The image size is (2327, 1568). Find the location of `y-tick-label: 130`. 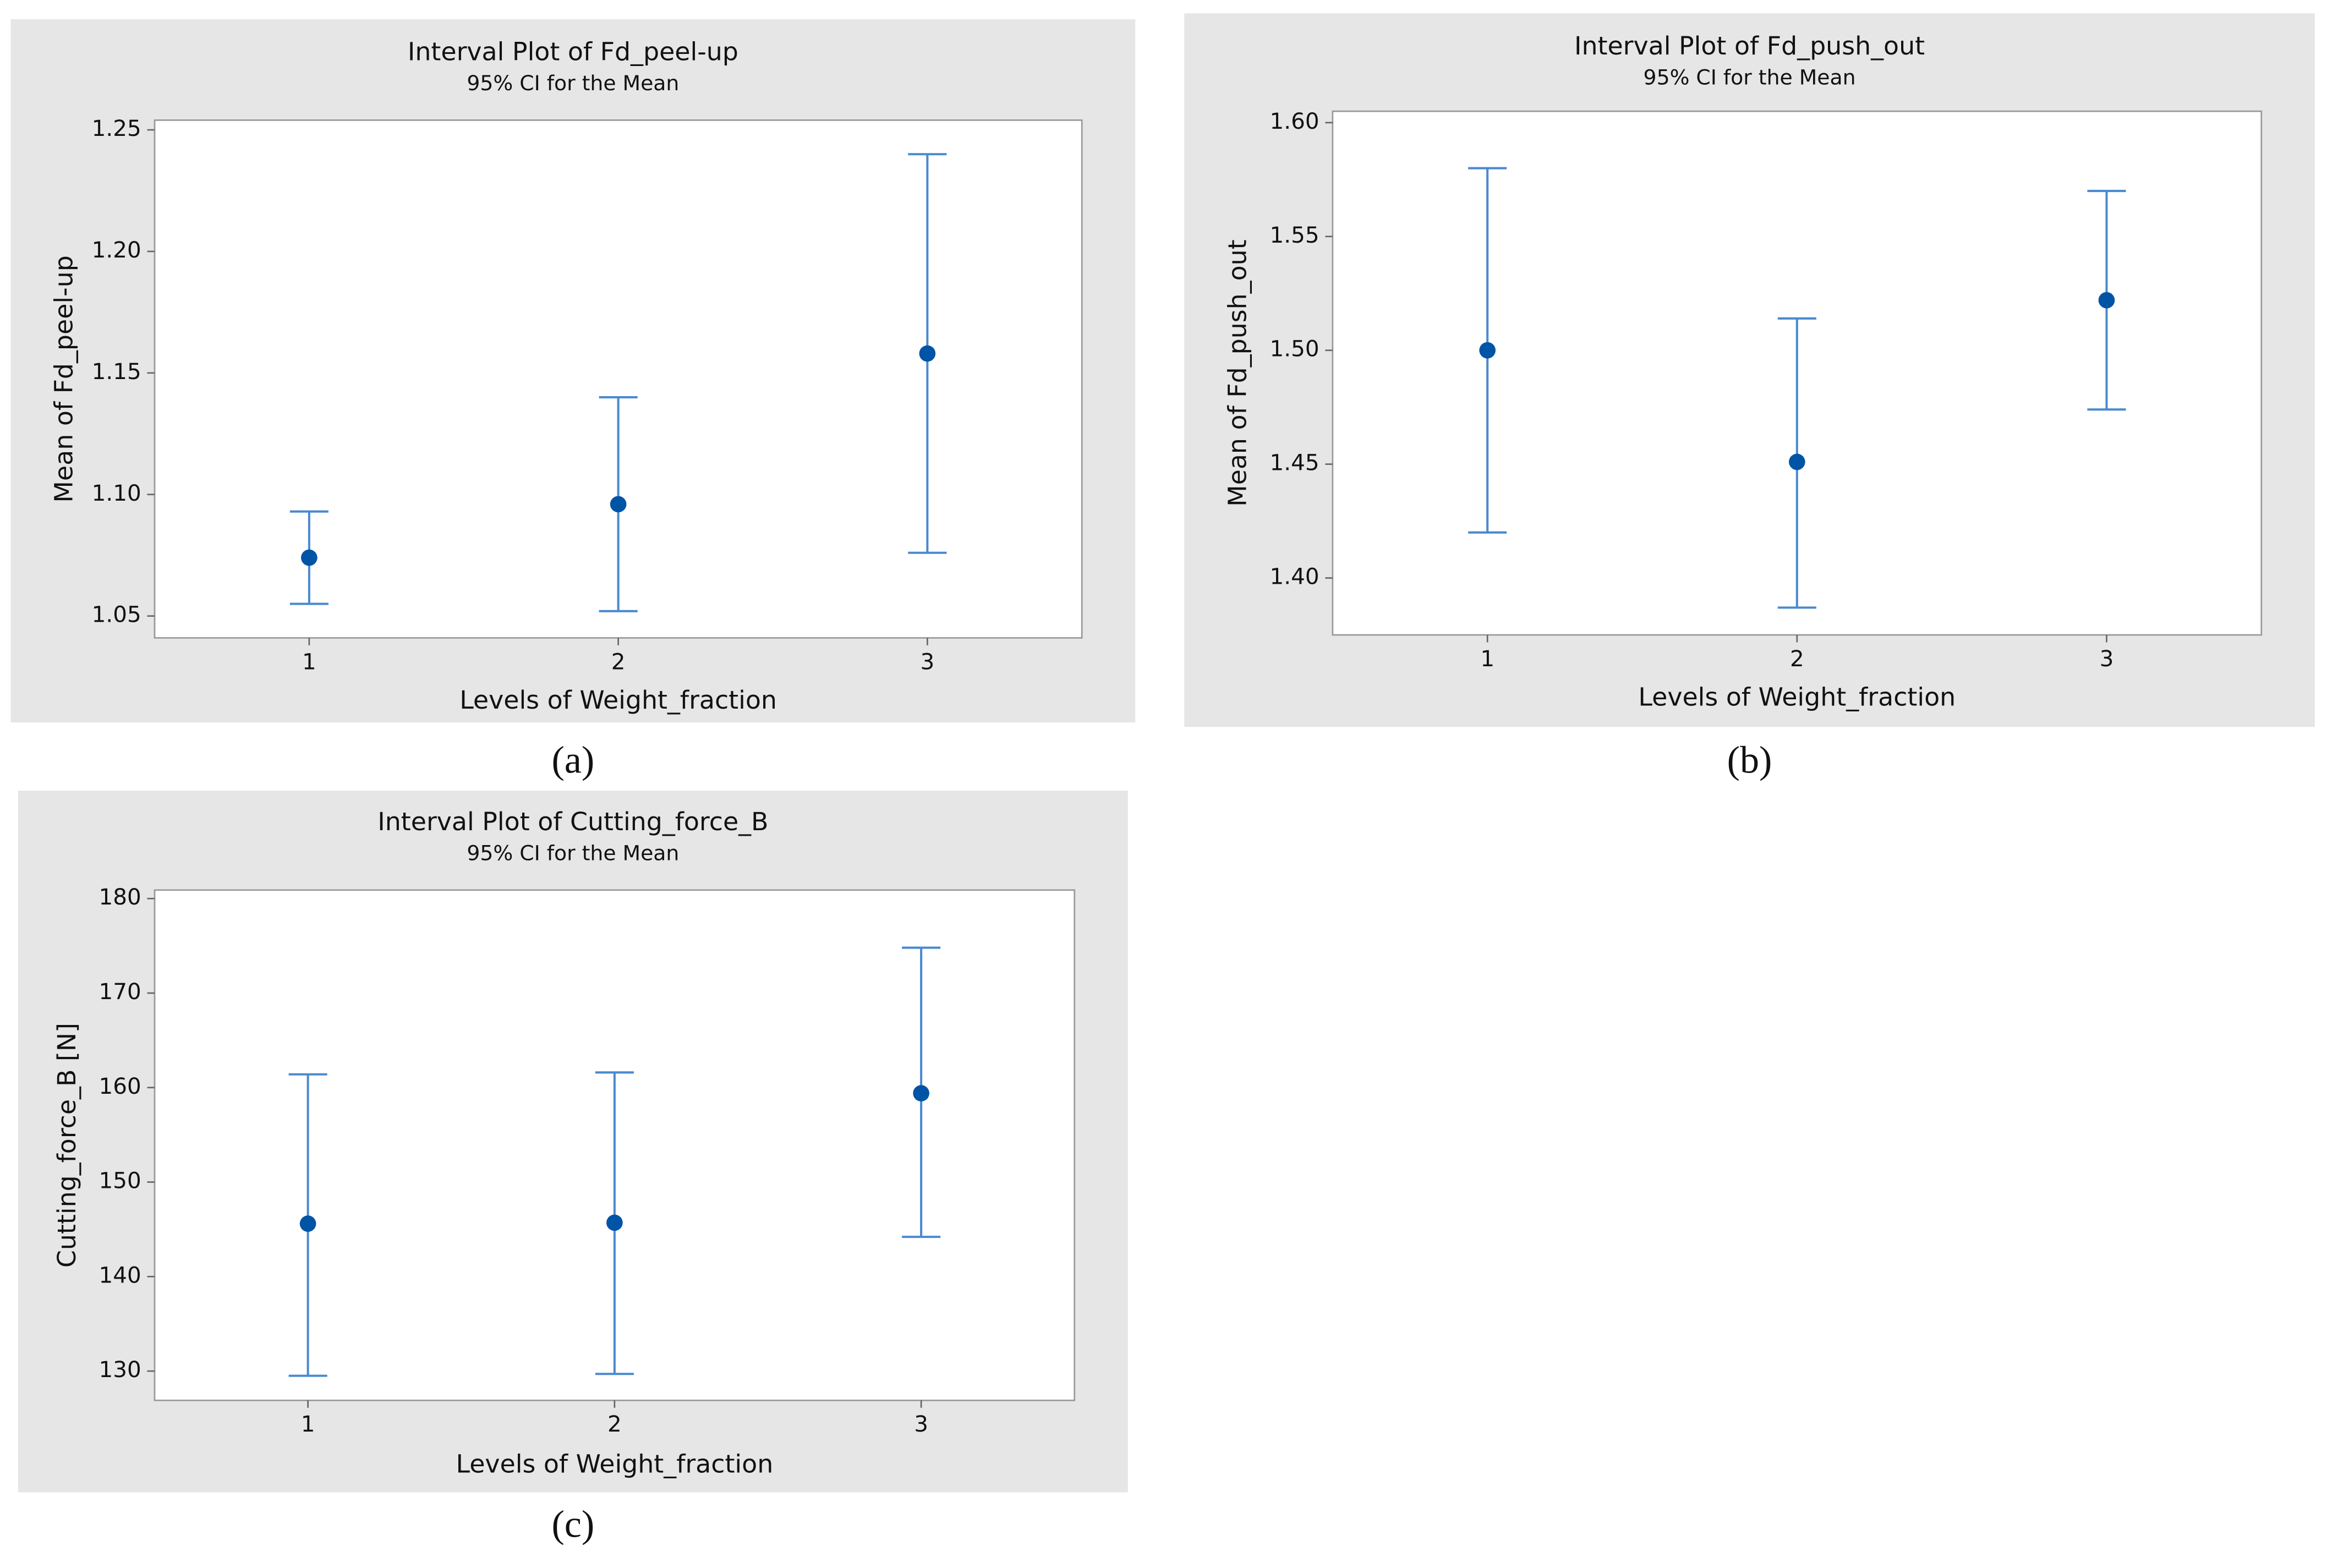

y-tick-label: 130 is located at coordinates (120, 1369).